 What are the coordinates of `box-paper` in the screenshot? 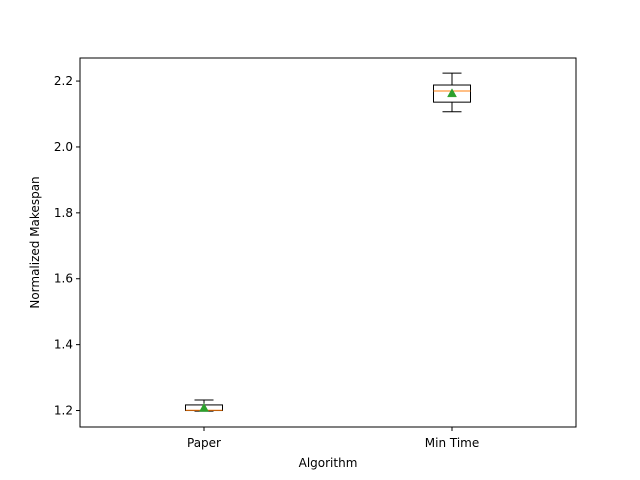 It's located at (204, 405).